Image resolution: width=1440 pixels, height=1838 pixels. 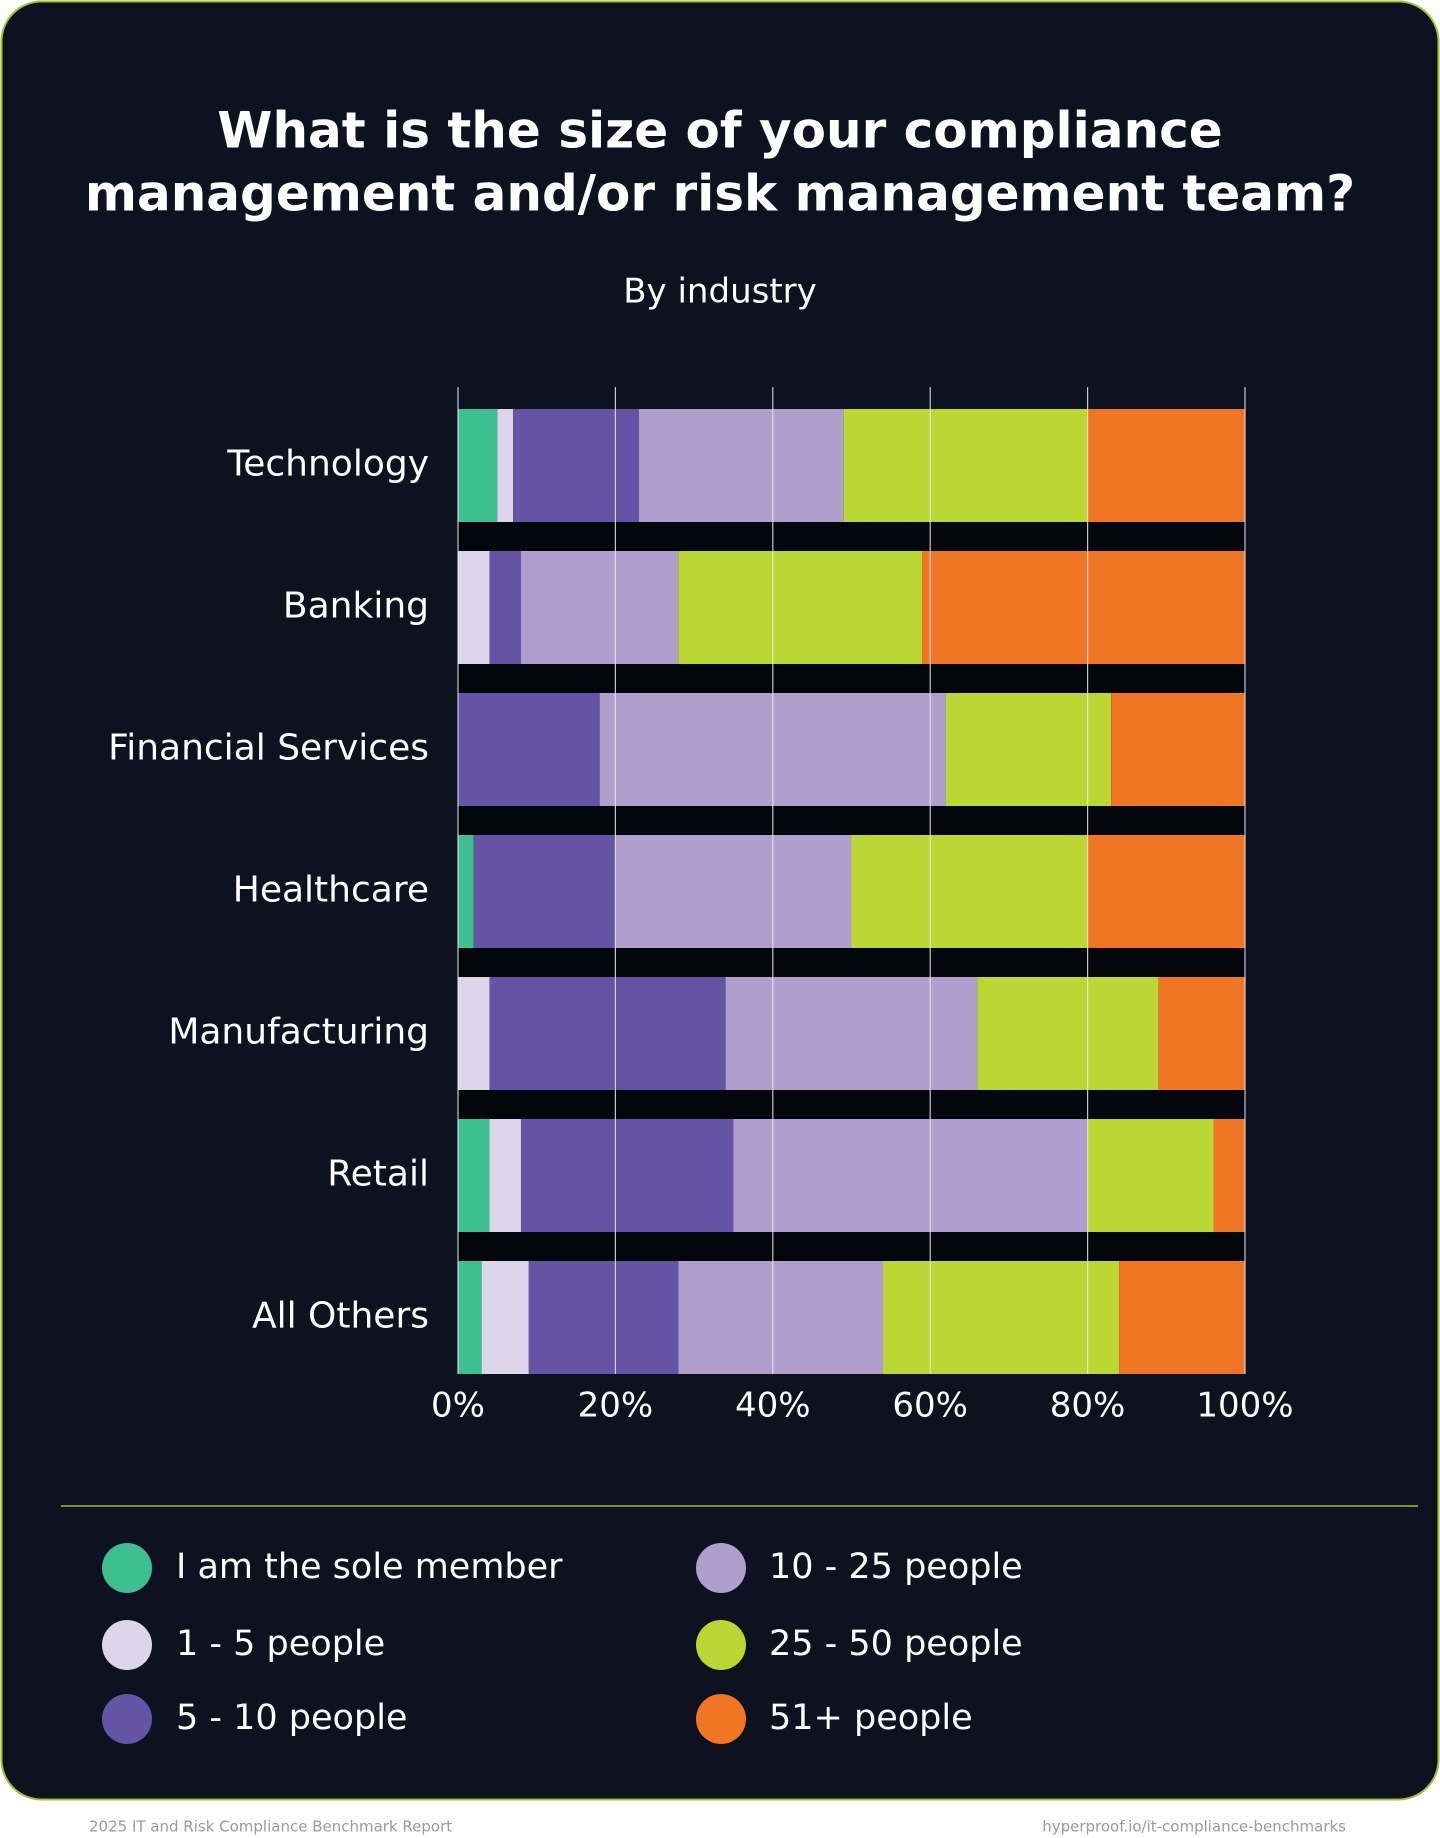 I want to click on legend-label: 10 - 25 people, so click(x=896, y=1567).